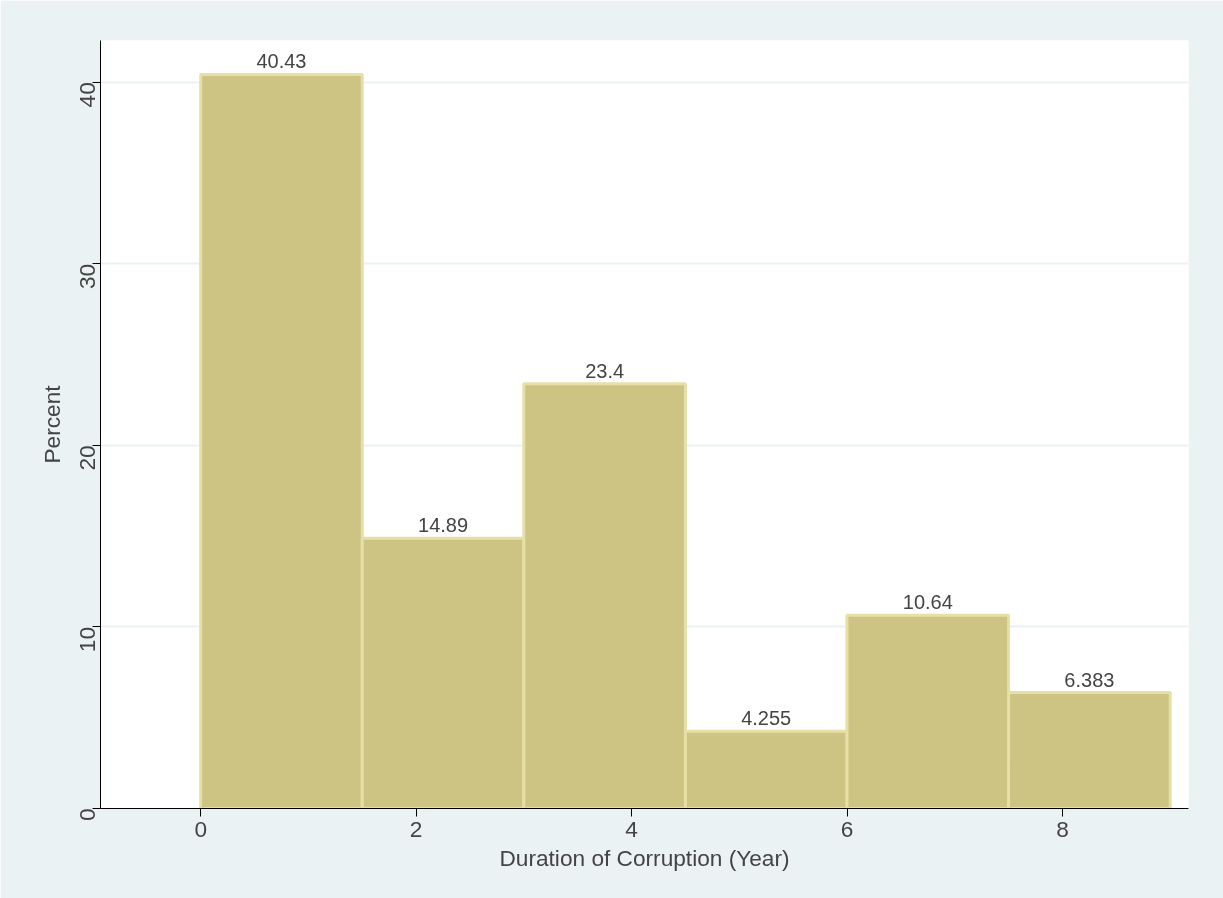 This screenshot has width=1223, height=898. I want to click on x-axis-title: Duration of Corruption (Year), so click(644, 857).